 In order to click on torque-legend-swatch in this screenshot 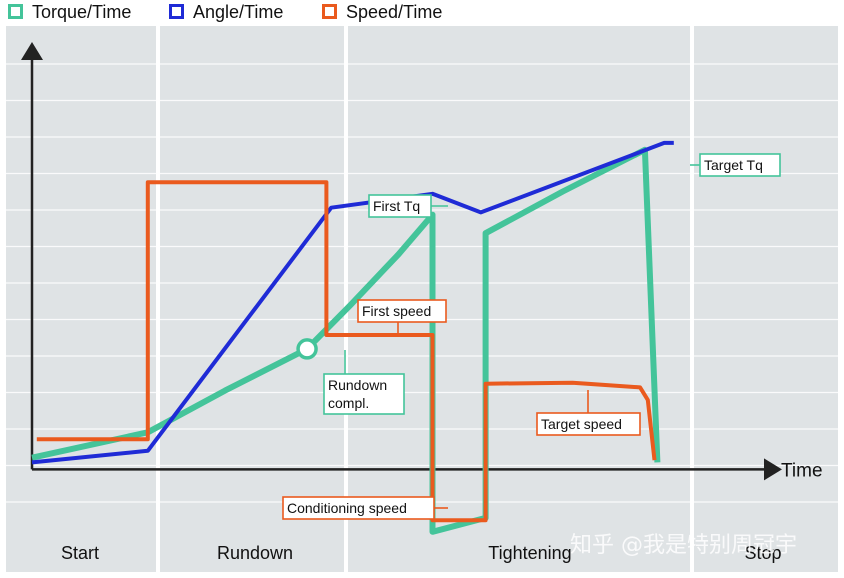, I will do `click(15, 11)`.